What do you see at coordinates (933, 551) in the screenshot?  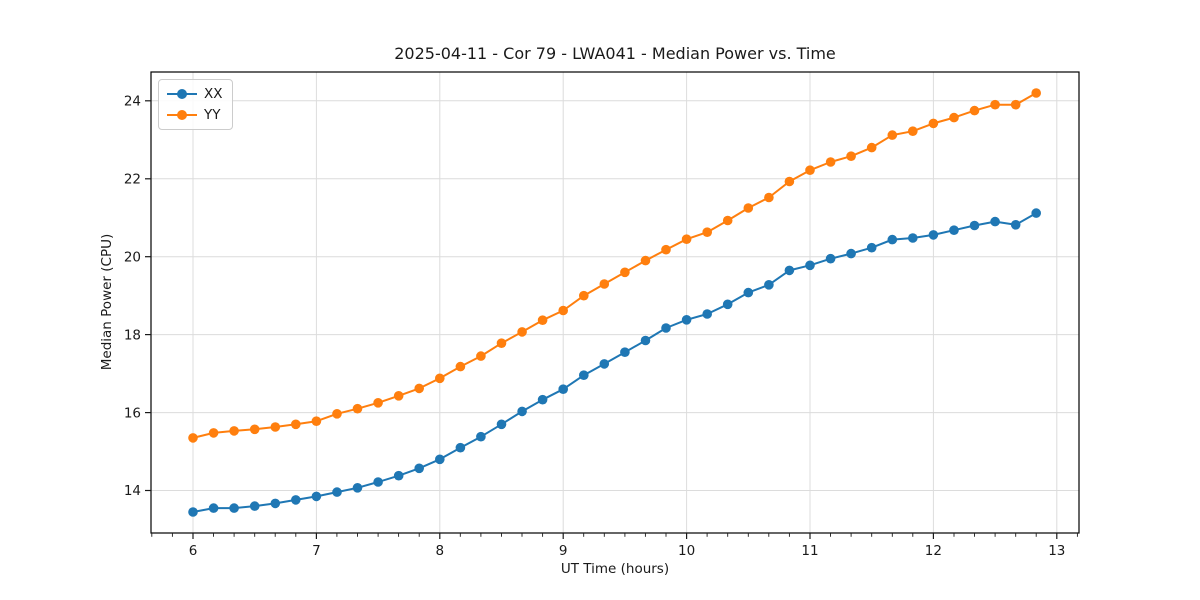 I see `svg-text: 12` at bounding box center [933, 551].